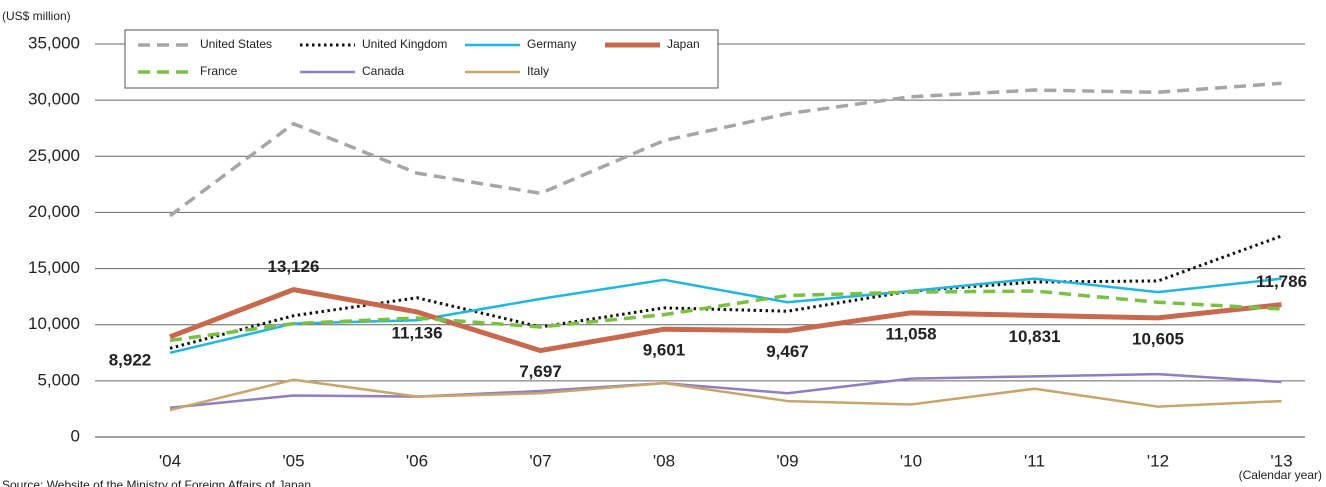 This screenshot has height=487, width=1326. I want to click on y-tick-label: 0, so click(75, 435).